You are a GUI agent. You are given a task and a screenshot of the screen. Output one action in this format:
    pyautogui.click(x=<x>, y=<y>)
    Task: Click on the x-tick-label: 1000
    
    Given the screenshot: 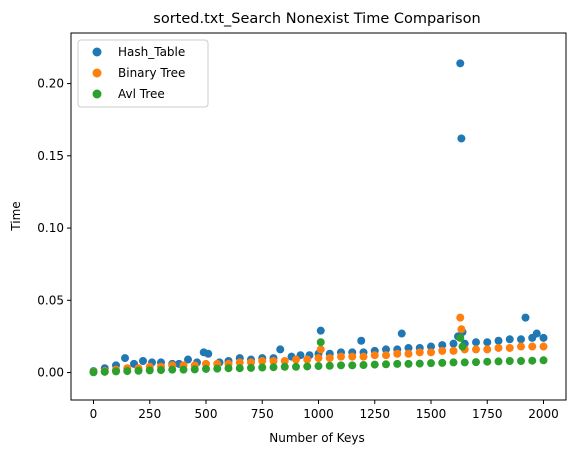 What is the action you would take?
    pyautogui.click(x=318, y=414)
    